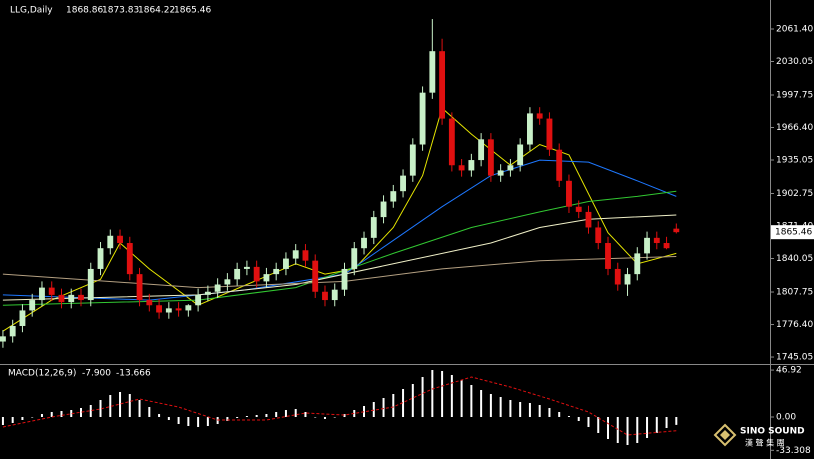  Describe the element at coordinates (725, 435) in the screenshot. I see `logo-icon-inner` at that location.